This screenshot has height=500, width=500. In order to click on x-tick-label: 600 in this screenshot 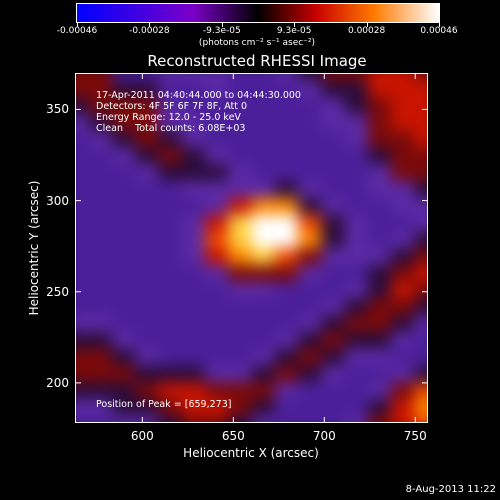, I will do `click(142, 436)`.